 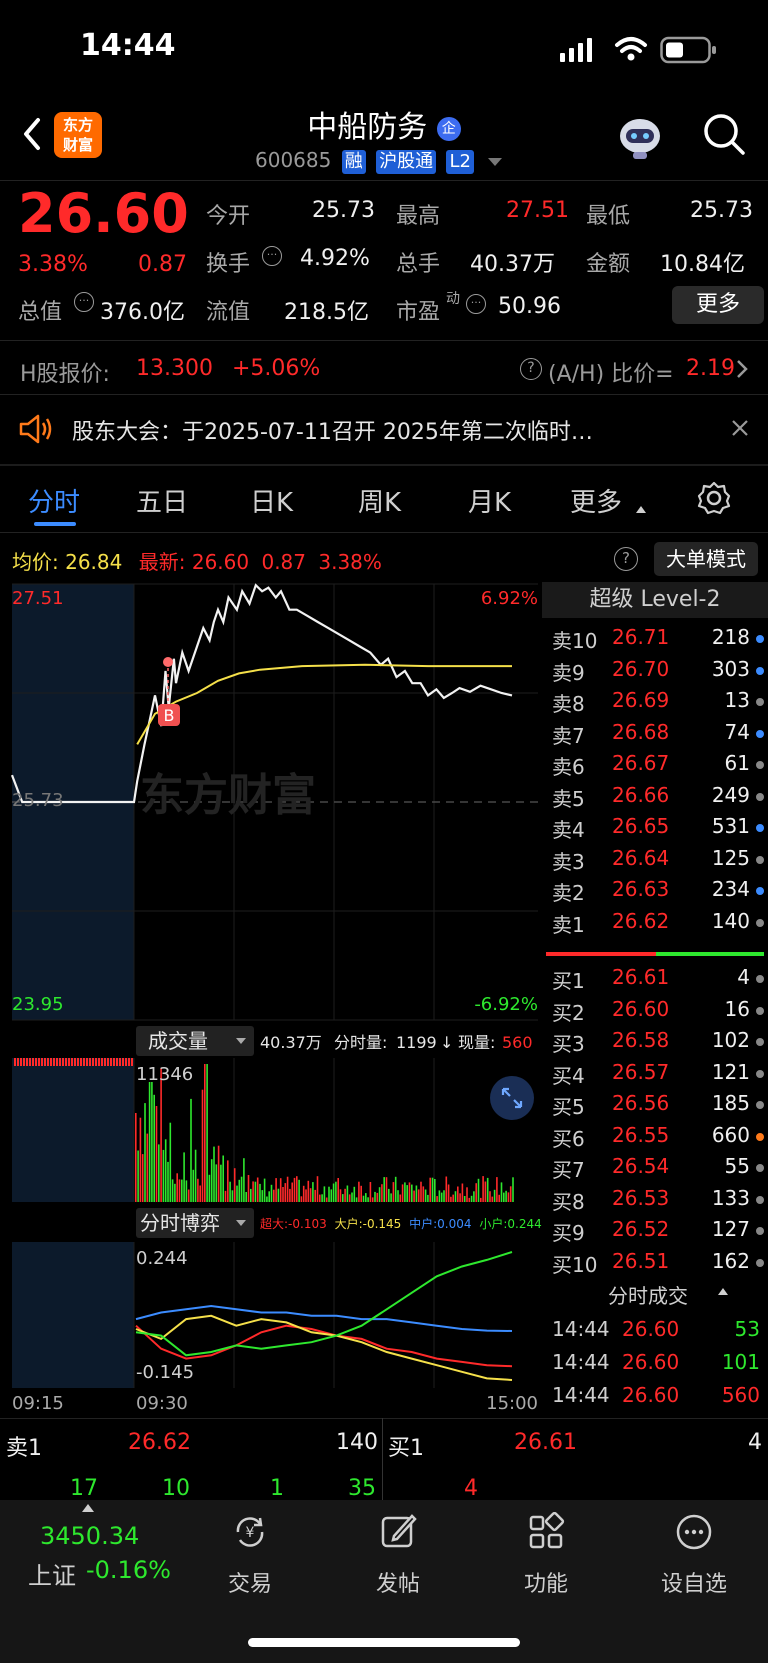 I want to click on index-value: 3450.34, so click(x=90, y=1536).